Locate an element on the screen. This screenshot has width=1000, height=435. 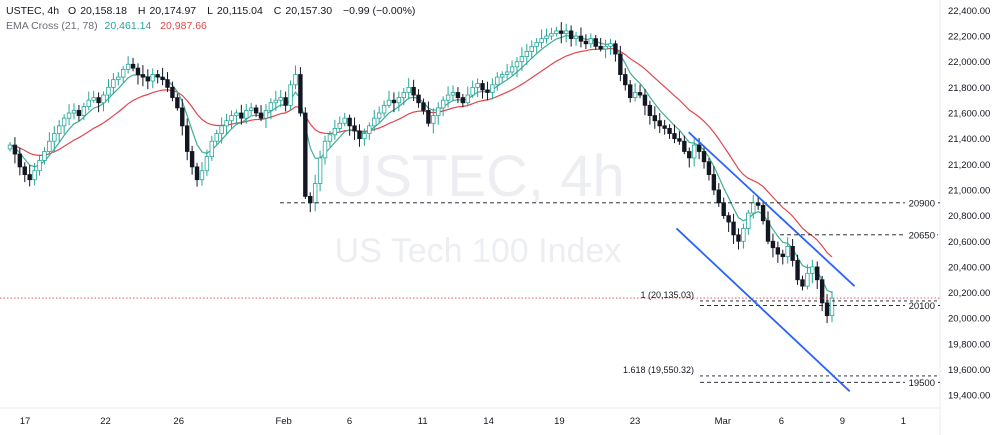
level-label: 20900 is located at coordinates (922, 203).